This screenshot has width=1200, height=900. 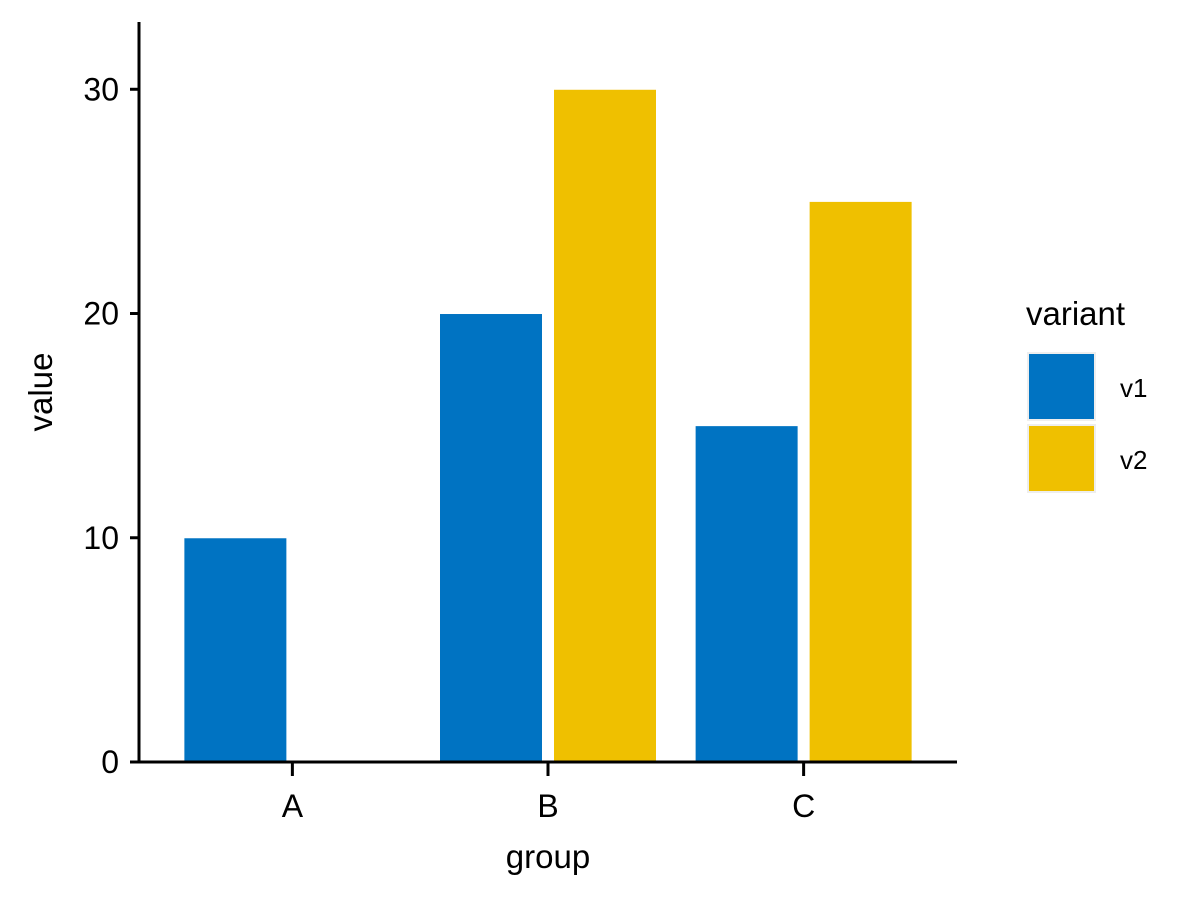 What do you see at coordinates (1133, 388) in the screenshot?
I see `legend-label-v1: v1` at bounding box center [1133, 388].